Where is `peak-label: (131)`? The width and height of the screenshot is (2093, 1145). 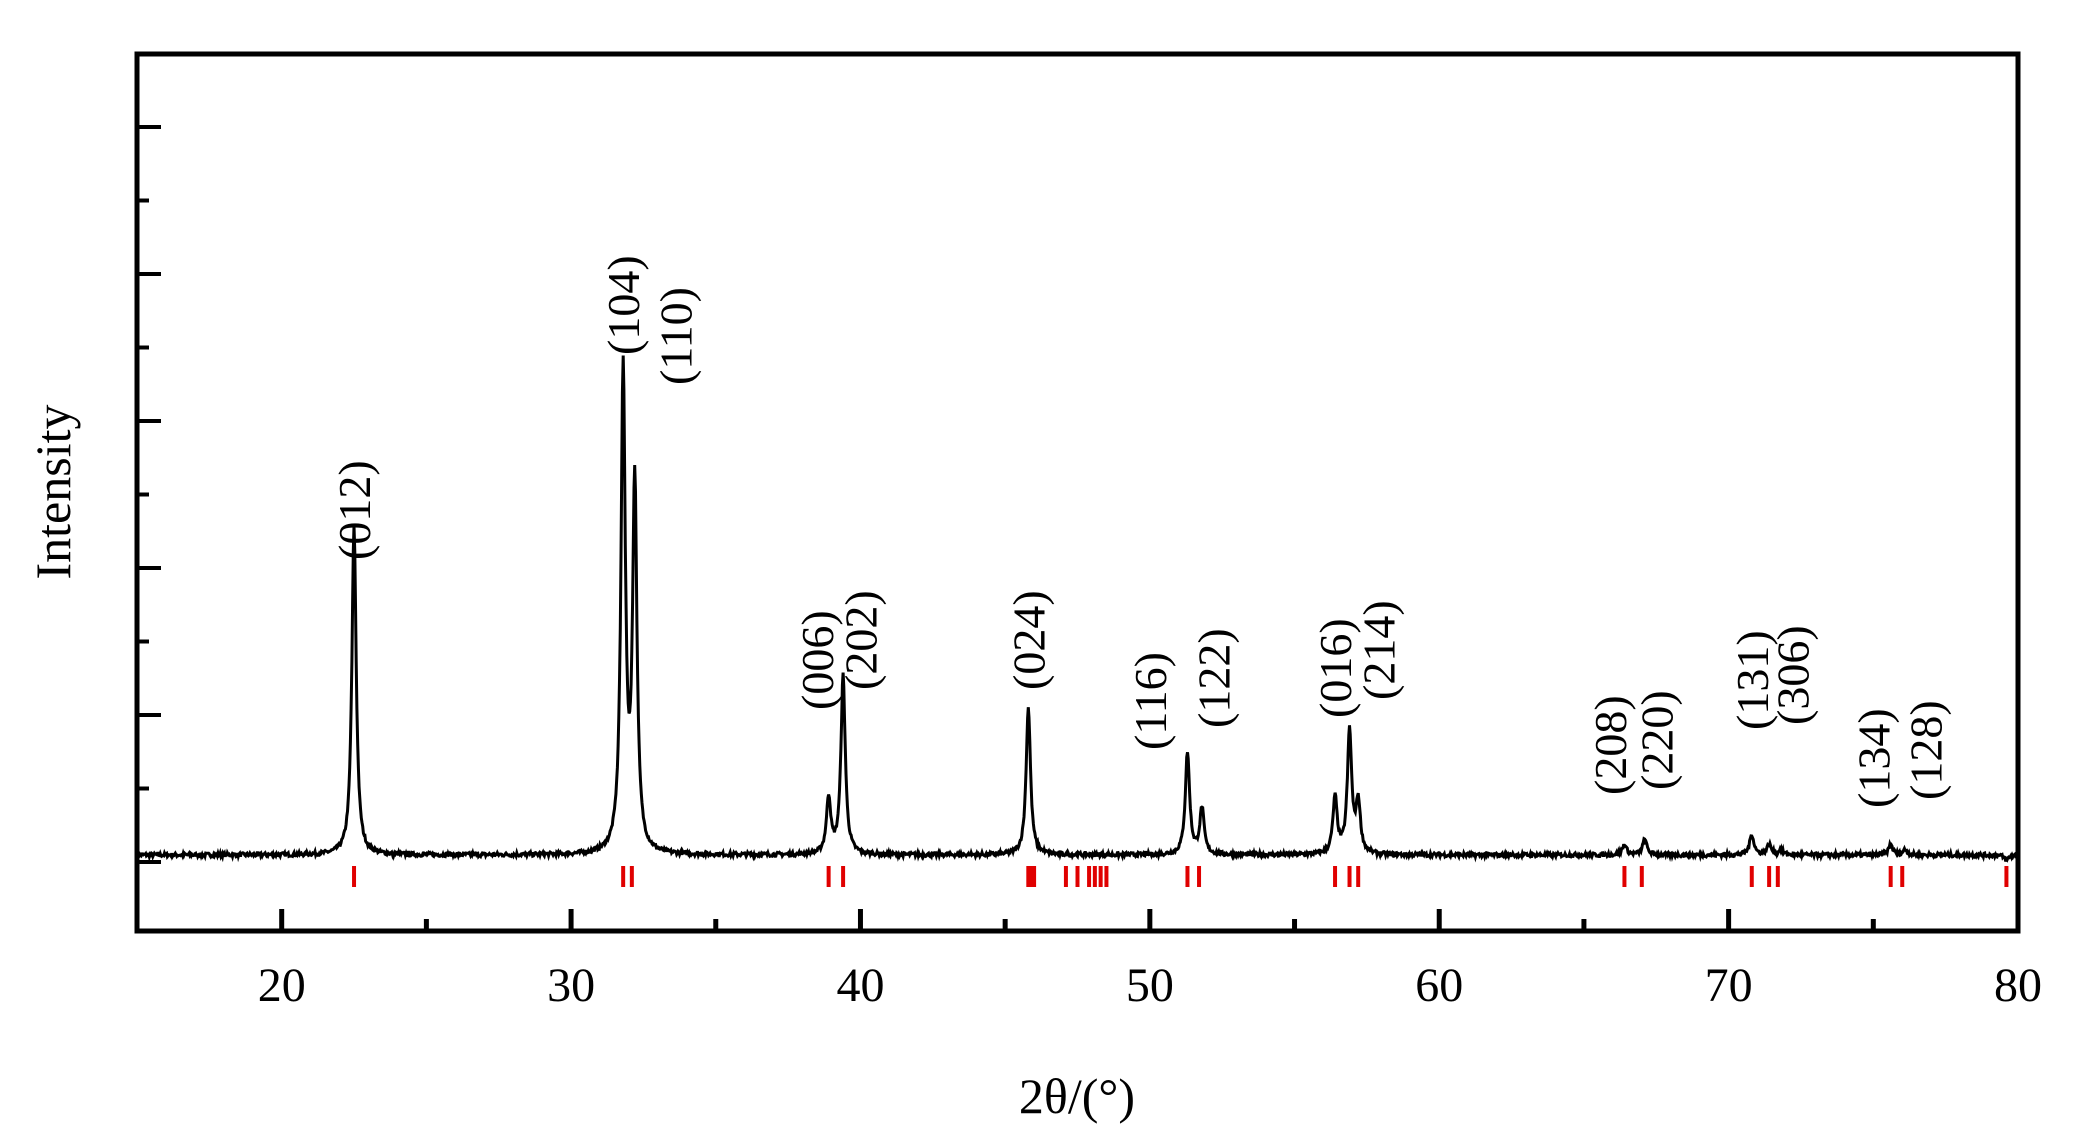
peak-label: (131) is located at coordinates (1752, 680).